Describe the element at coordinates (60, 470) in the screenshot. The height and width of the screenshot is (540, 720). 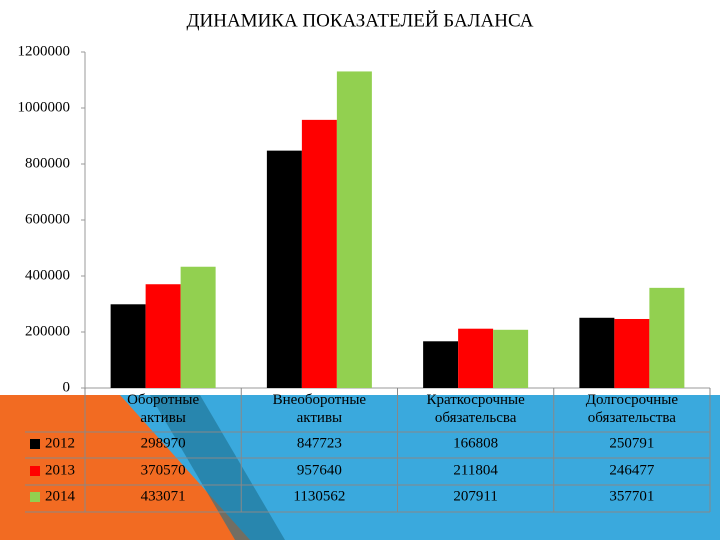
I see `legend-label: 2013` at that location.